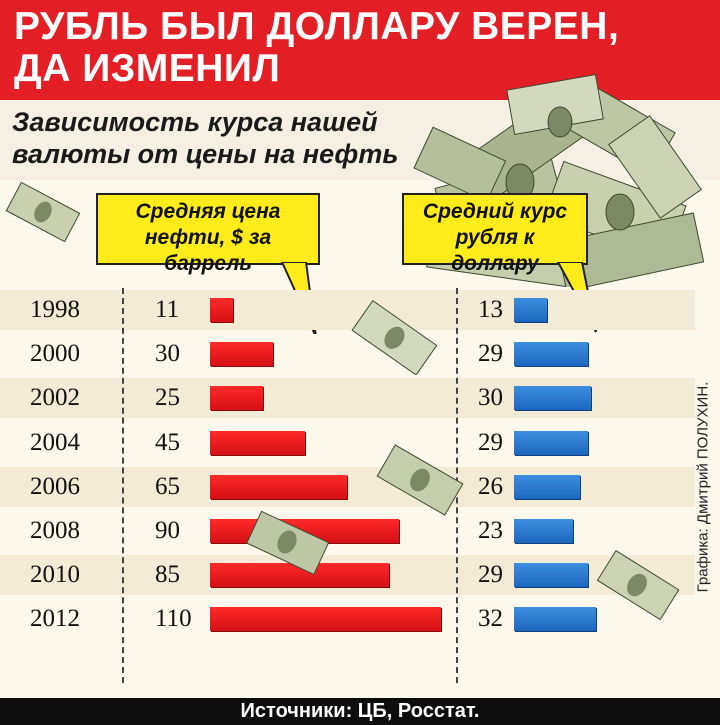 The height and width of the screenshot is (725, 720). What do you see at coordinates (208, 250) in the screenshot?
I see `oil-callout-line-2: нефти, $ за баррель` at bounding box center [208, 250].